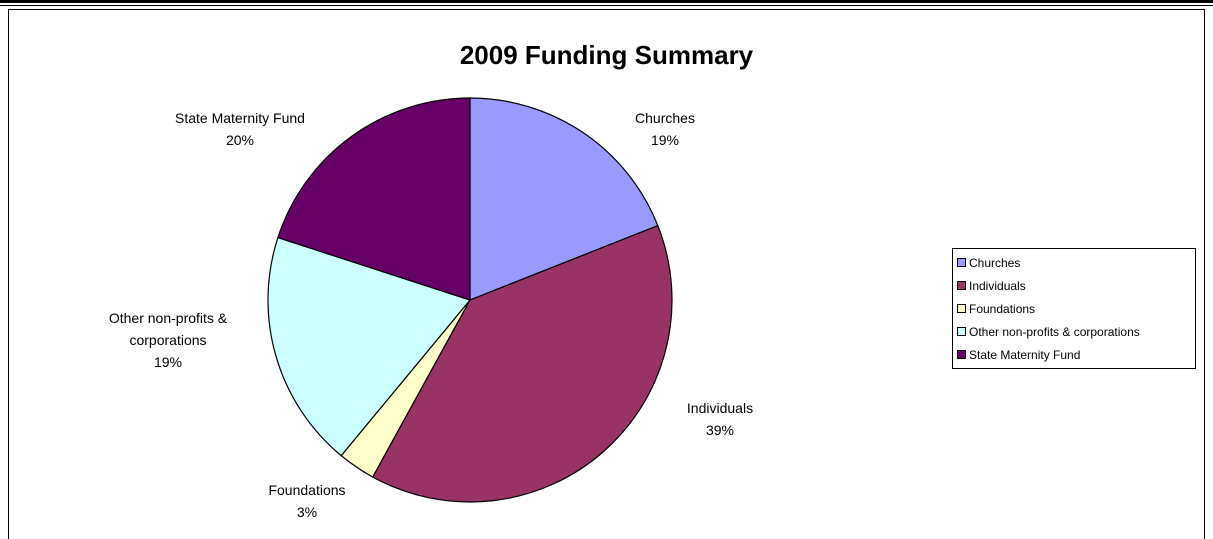 Image resolution: width=1213 pixels, height=539 pixels. I want to click on legend-label-individuals: Individuals, so click(997, 285).